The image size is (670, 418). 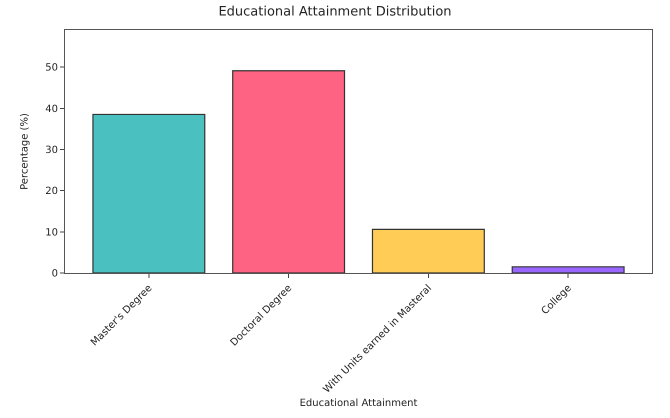 I want to click on chart-title: Educational Attainment Distribution, so click(x=335, y=12).